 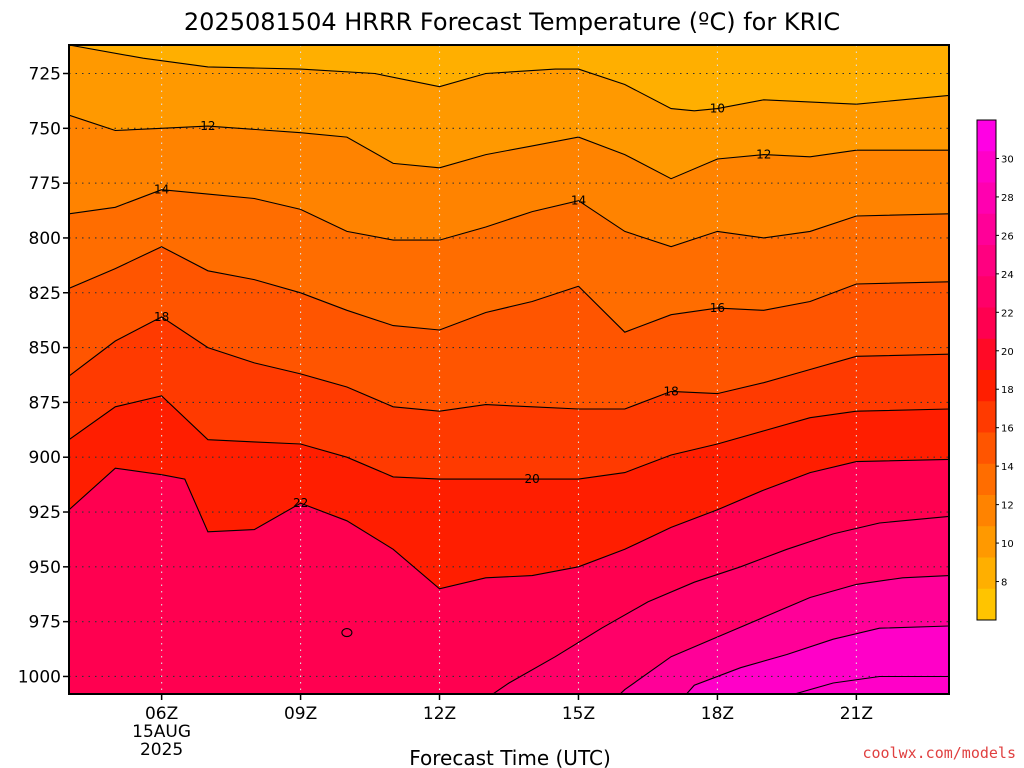 What do you see at coordinates (439, 714) in the screenshot?
I see `x-tick-label: 12Z` at bounding box center [439, 714].